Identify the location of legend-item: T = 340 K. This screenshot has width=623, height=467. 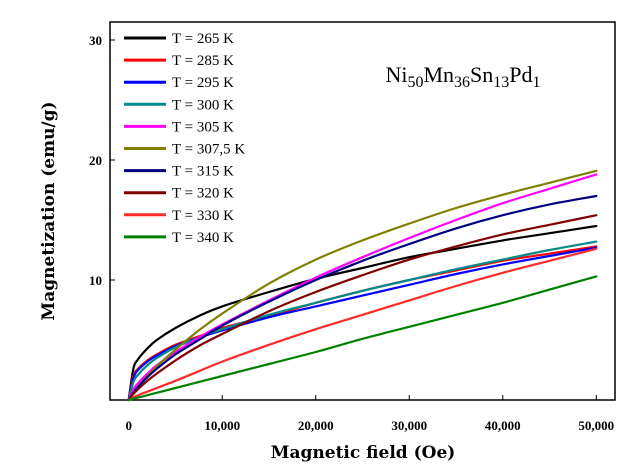
(179, 238).